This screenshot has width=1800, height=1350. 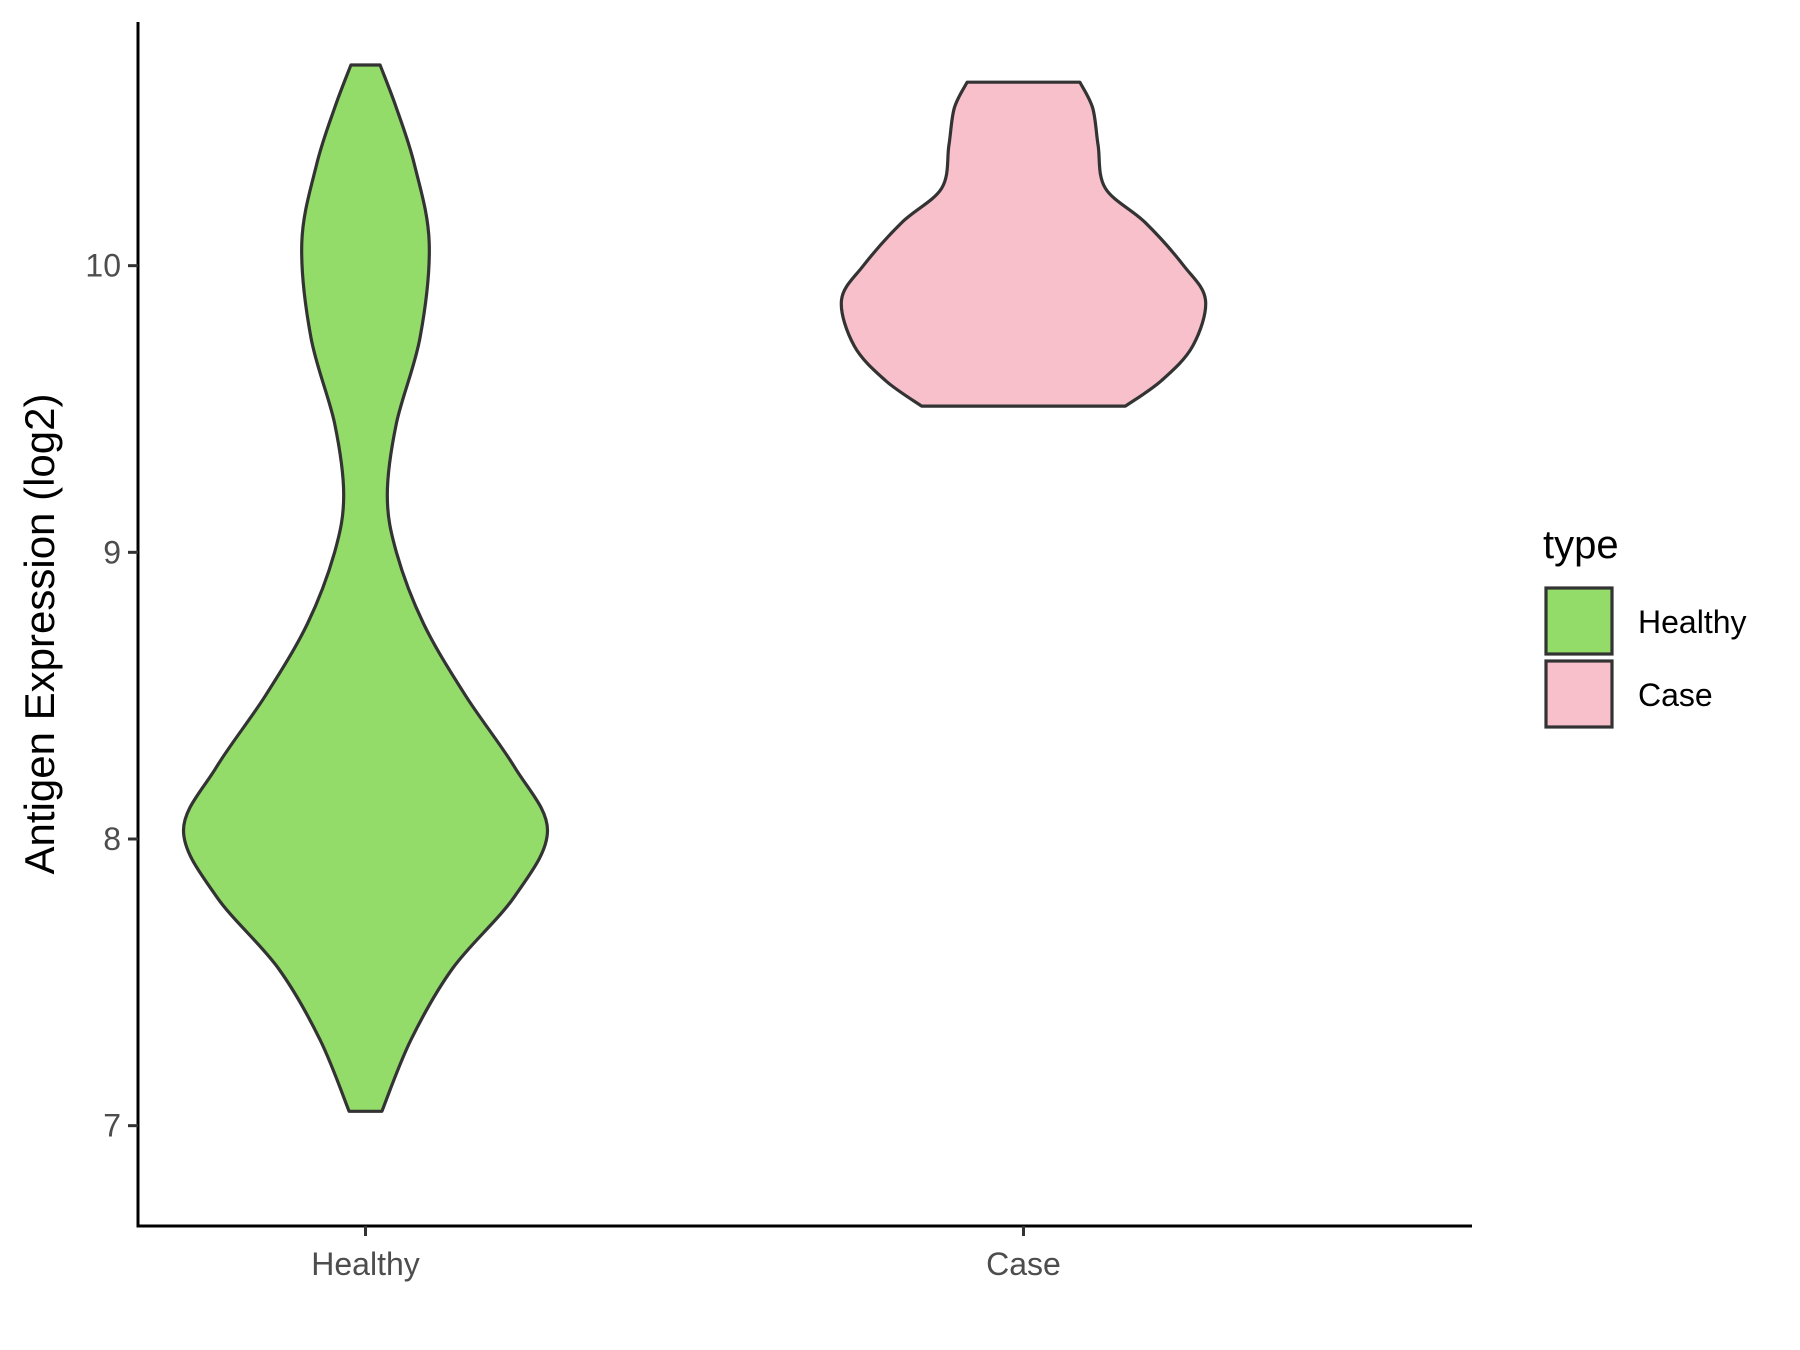 I want to click on legend-key-healthy, so click(x=1579, y=621).